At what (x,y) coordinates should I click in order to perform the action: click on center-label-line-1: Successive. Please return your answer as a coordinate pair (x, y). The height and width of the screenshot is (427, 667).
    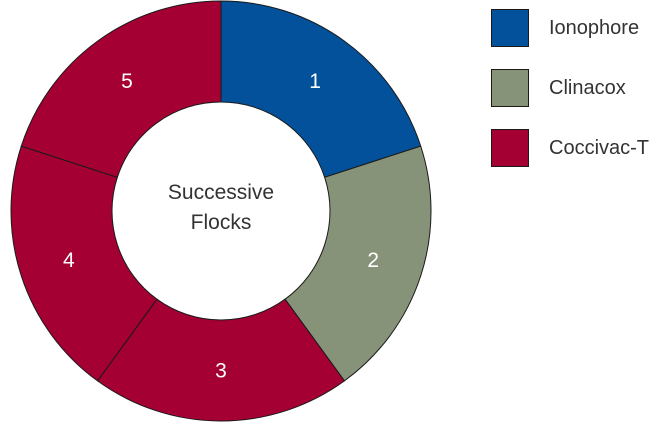
    Looking at the image, I should click on (221, 192).